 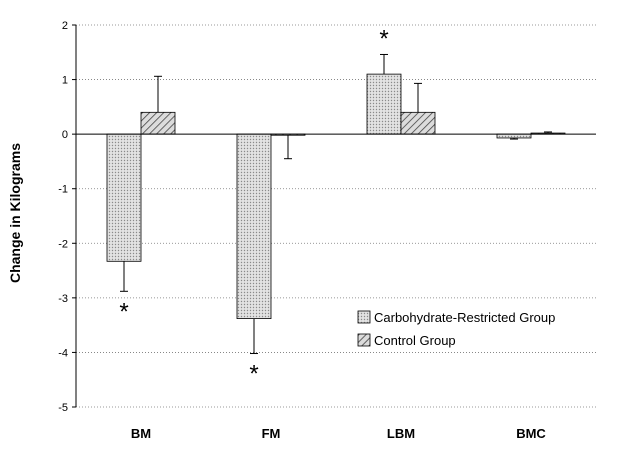 What do you see at coordinates (364, 340) in the screenshot?
I see `legend-swatch-control` at bounding box center [364, 340].